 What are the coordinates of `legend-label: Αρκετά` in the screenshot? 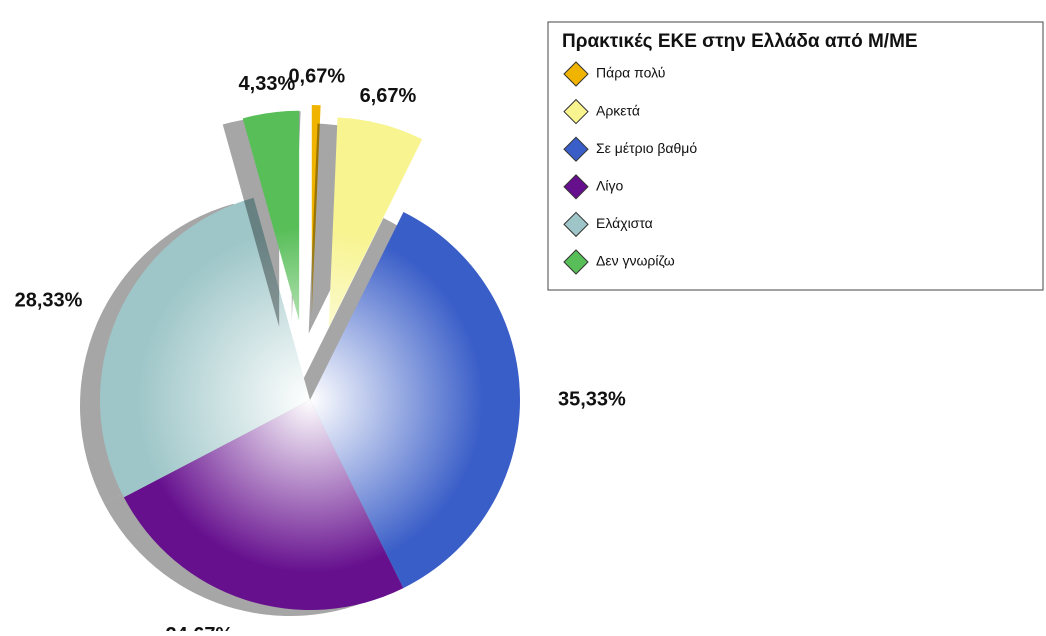 It's located at (618, 110).